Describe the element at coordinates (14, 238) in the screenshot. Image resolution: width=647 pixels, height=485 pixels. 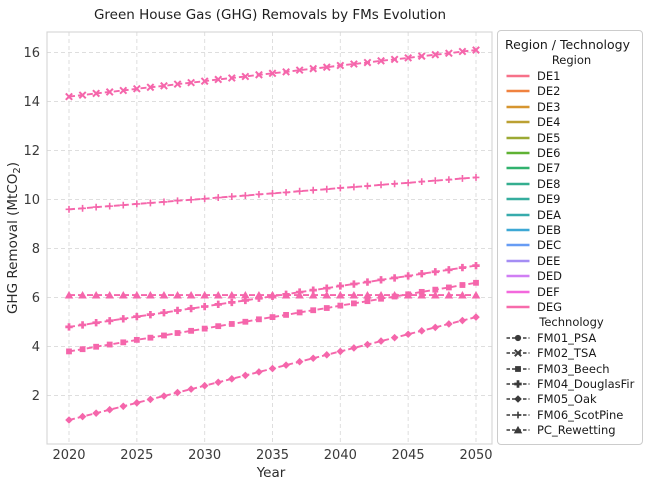
I see `y-axis-label: GHG Removal (MtCO2)` at that location.